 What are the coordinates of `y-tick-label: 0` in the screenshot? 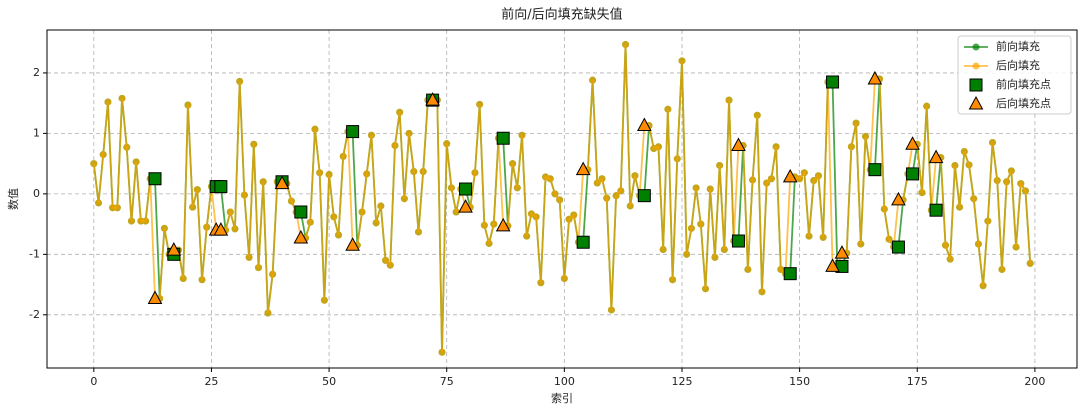 It's located at (36, 193).